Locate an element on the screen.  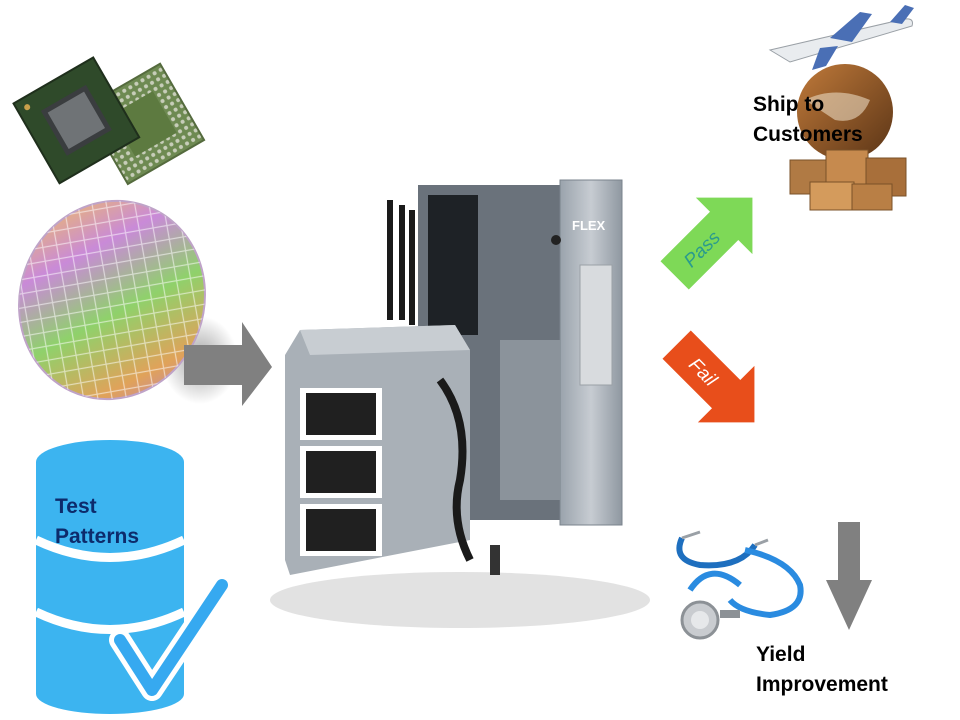
tester-brand-label: FLEX is located at coordinates (589, 225).